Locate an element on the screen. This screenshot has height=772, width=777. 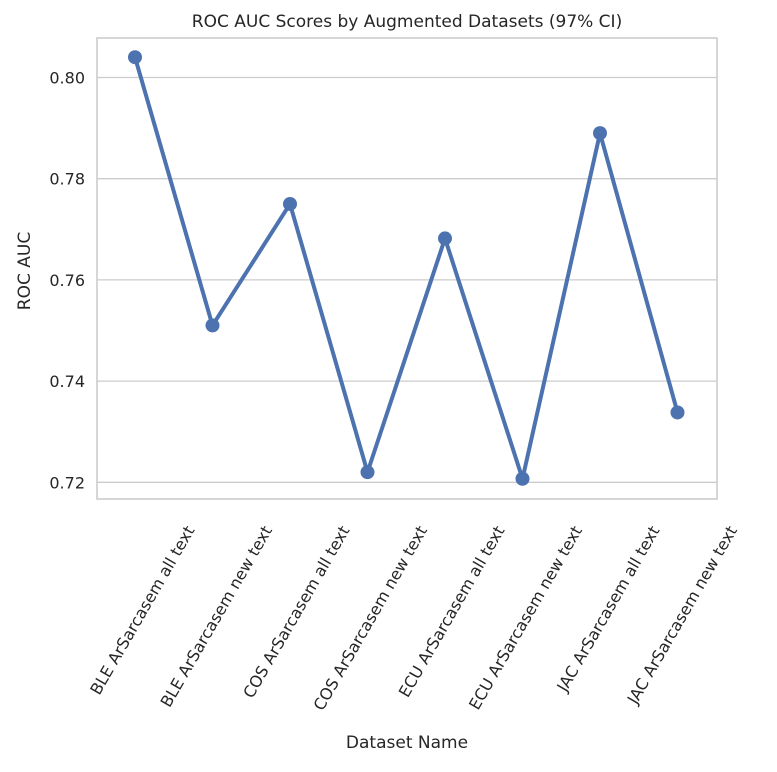
y-tick-labels: 0.72 0.74 0.76 0.78 0.80 is located at coordinates (67, 280).